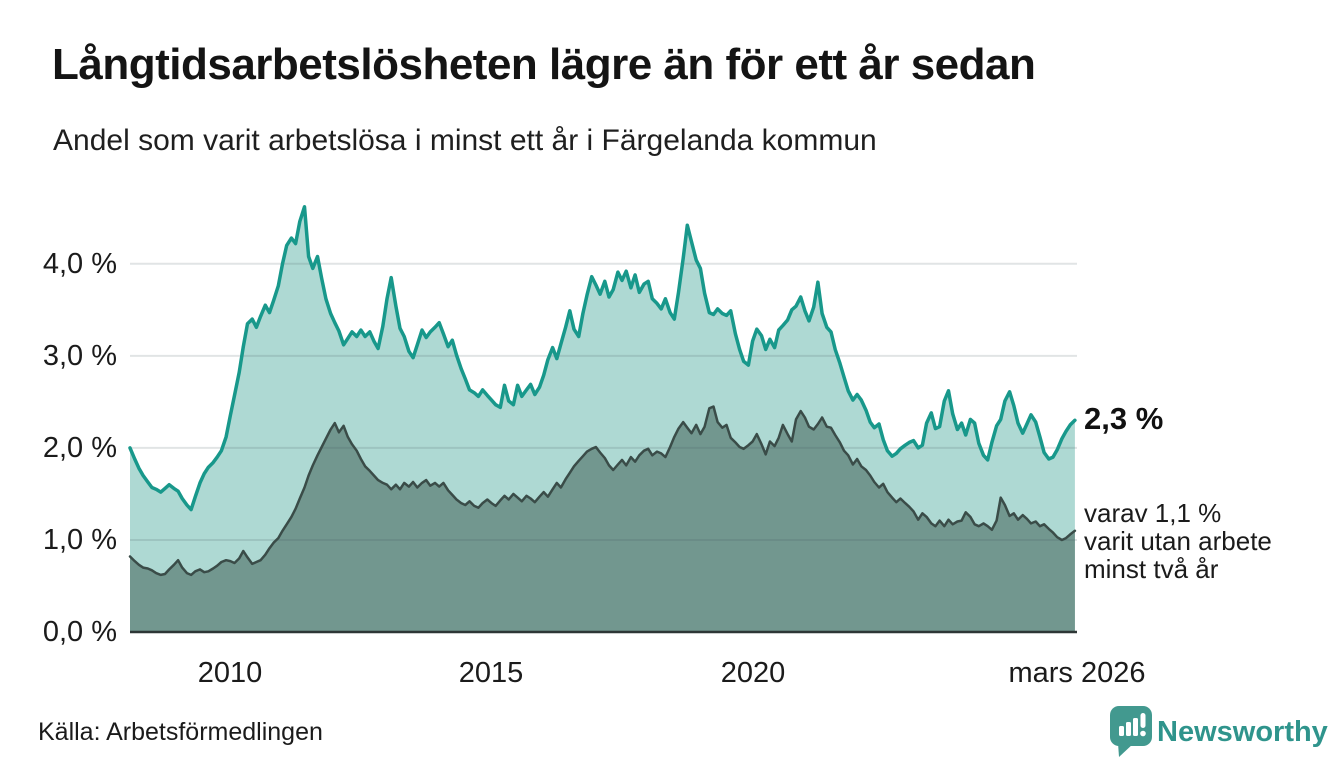  I want to click on y-axis-tick: 2,0 %, so click(79, 447).